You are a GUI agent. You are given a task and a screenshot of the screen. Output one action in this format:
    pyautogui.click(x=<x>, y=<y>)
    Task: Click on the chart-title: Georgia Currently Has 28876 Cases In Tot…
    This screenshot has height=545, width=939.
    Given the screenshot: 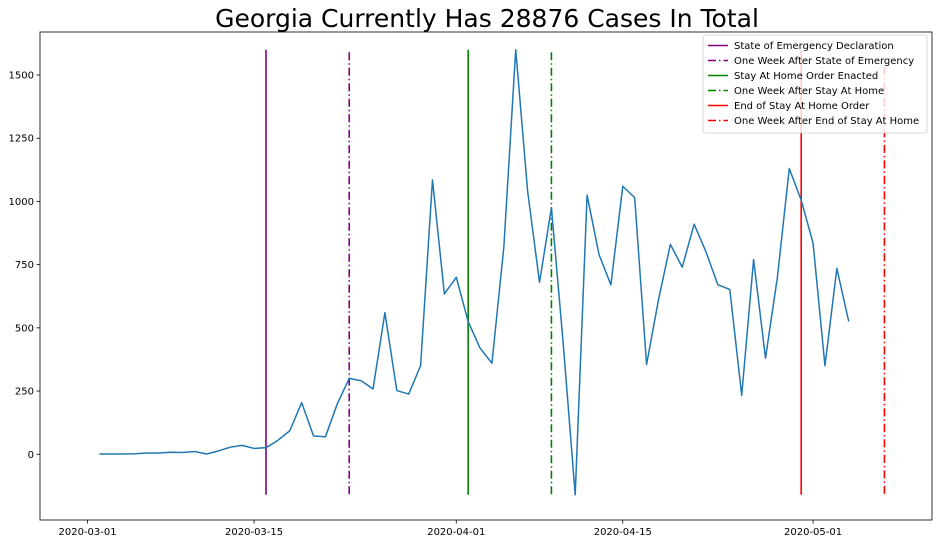 What is the action you would take?
    pyautogui.click(x=487, y=18)
    